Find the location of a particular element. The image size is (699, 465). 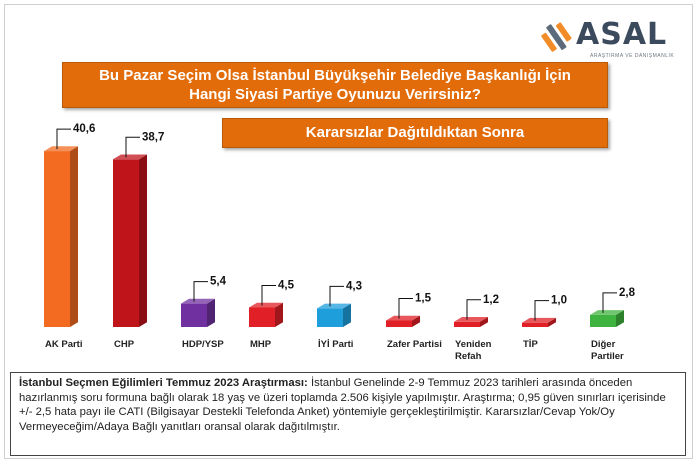

logo-tagline: ARAŞTIRMA VE DANIŞMANLIK is located at coordinates (632, 56).